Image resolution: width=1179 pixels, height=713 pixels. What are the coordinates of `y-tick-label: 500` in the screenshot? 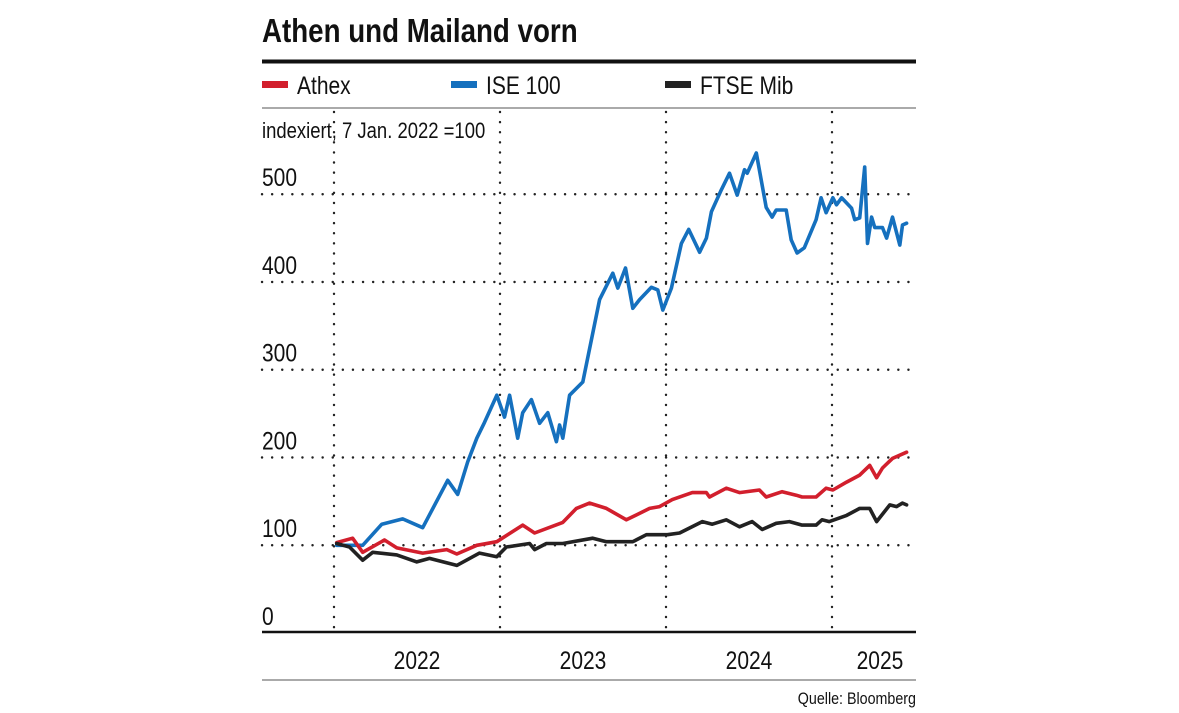 It's located at (279, 178).